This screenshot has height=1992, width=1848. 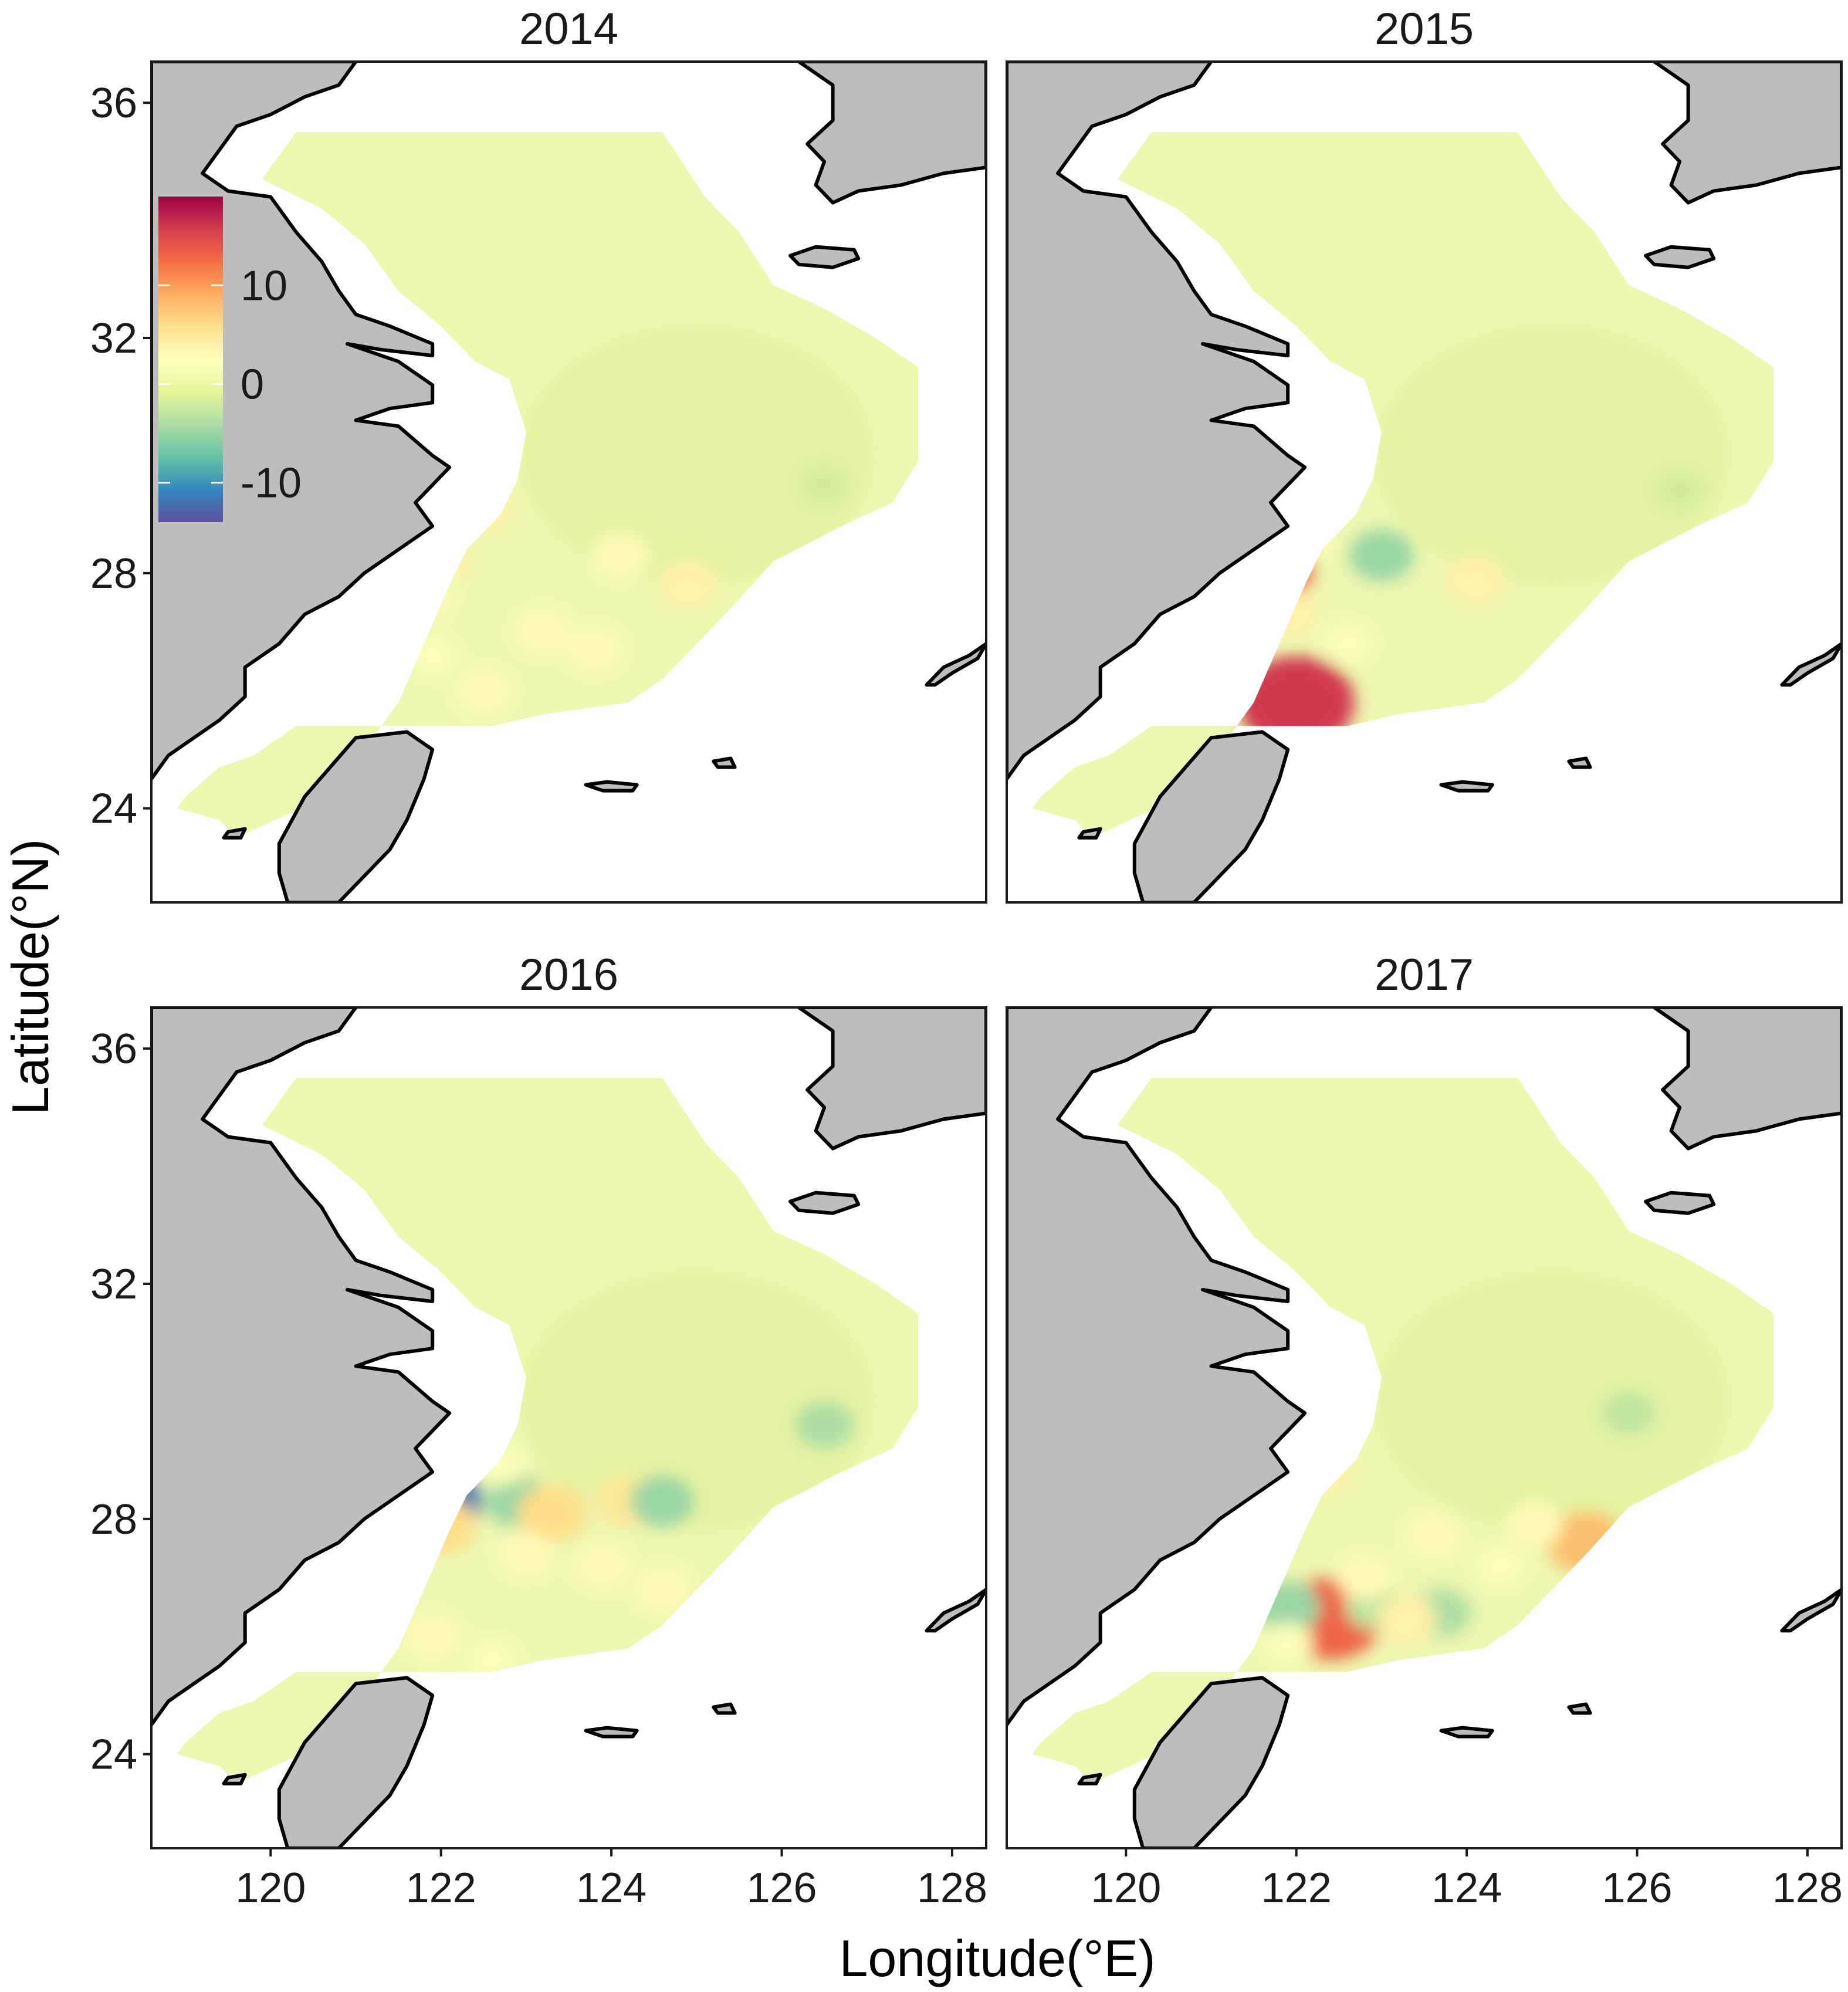 I want to click on anomaly-field, so click(x=634, y=519).